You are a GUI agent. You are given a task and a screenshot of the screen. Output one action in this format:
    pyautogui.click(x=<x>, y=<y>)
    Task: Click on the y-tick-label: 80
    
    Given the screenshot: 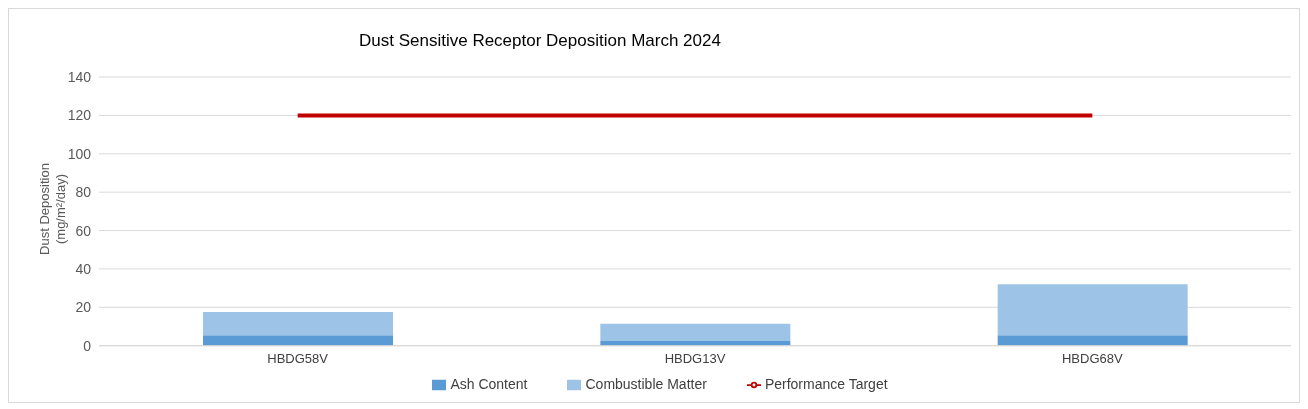 What is the action you would take?
    pyautogui.click(x=83, y=192)
    